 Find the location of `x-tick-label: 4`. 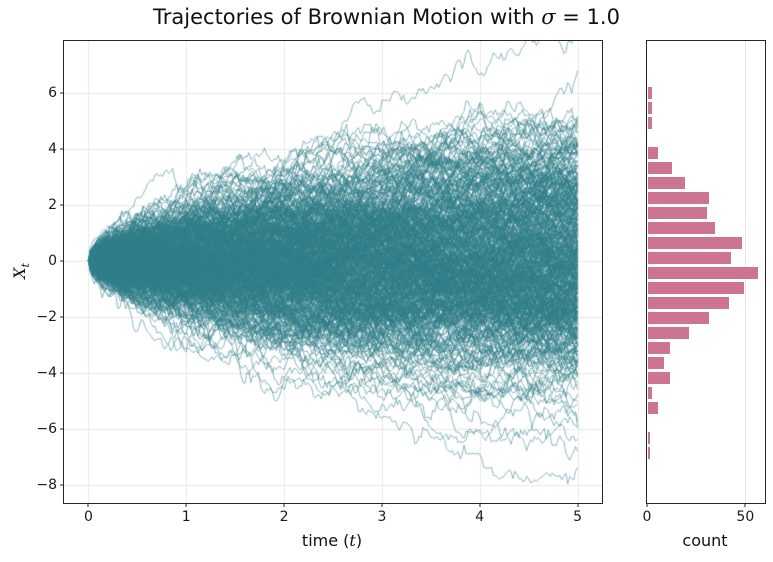

x-tick-label: 4 is located at coordinates (480, 517).